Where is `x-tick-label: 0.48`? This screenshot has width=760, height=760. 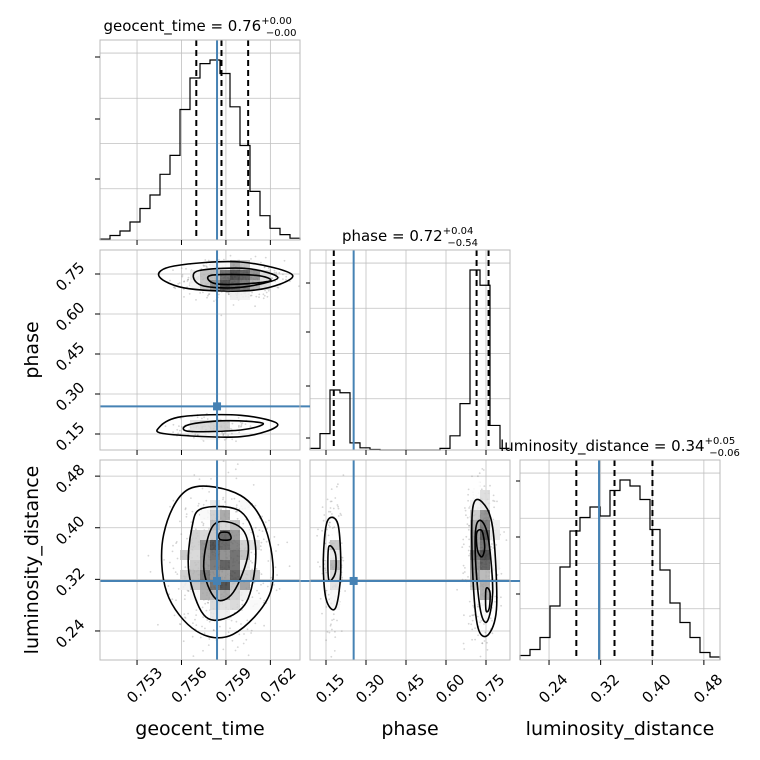
x-tick-label: 0.48 is located at coordinates (708, 688).